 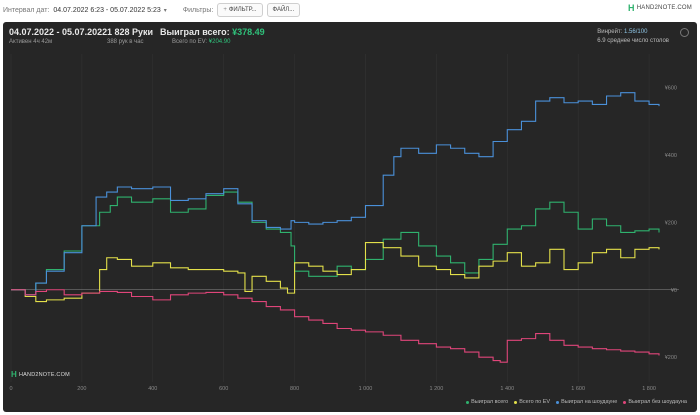 I want to click on y-tick-label: ¥400, so click(x=671, y=156).